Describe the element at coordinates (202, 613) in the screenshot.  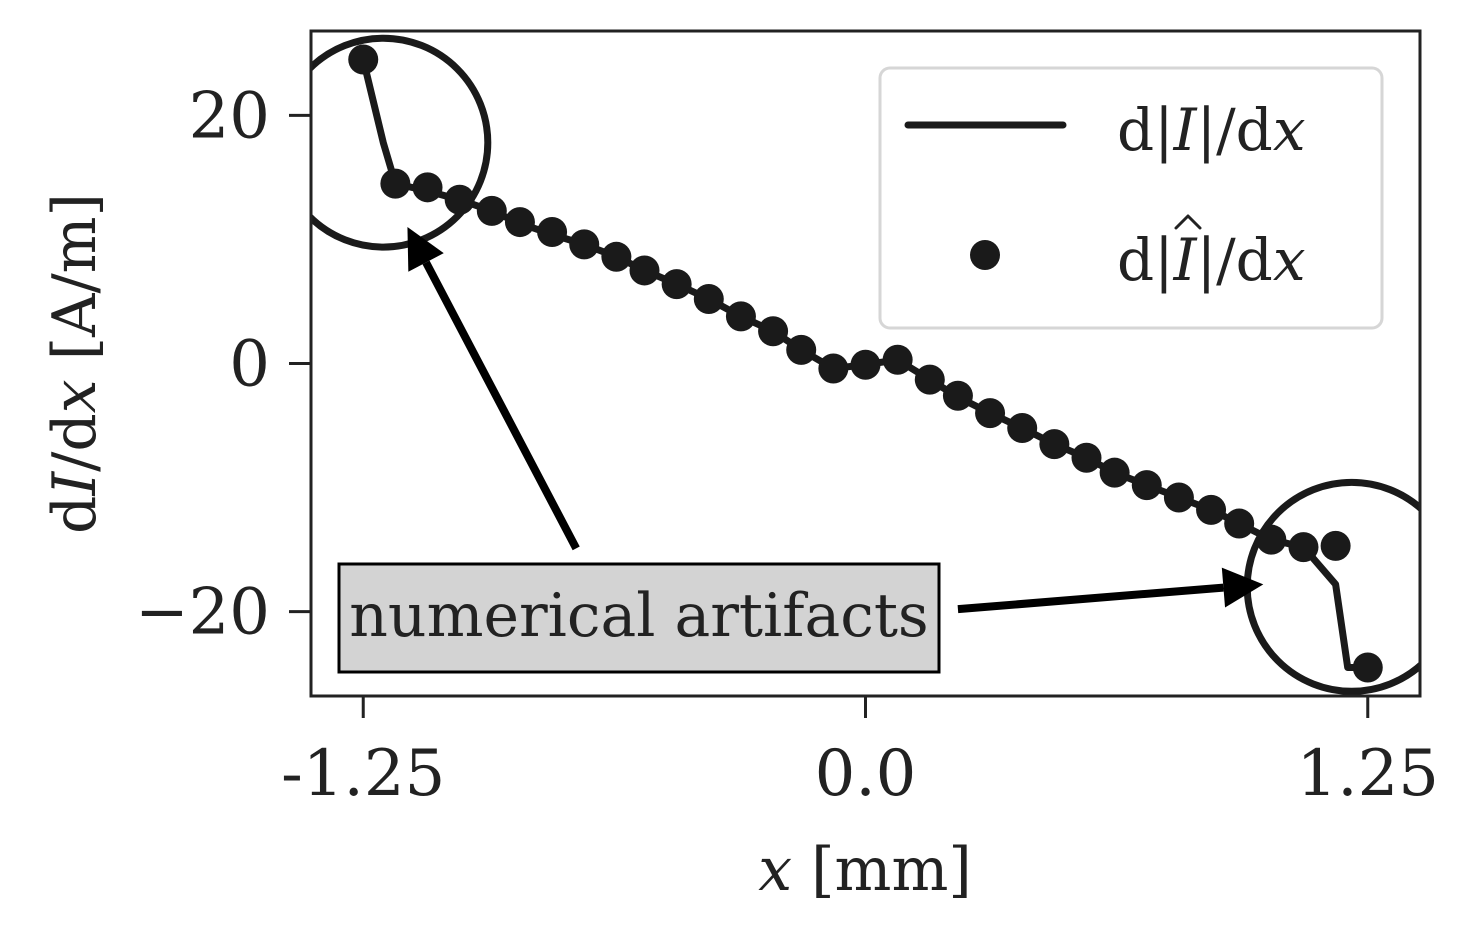
I see `y-tick-label: −20` at that location.